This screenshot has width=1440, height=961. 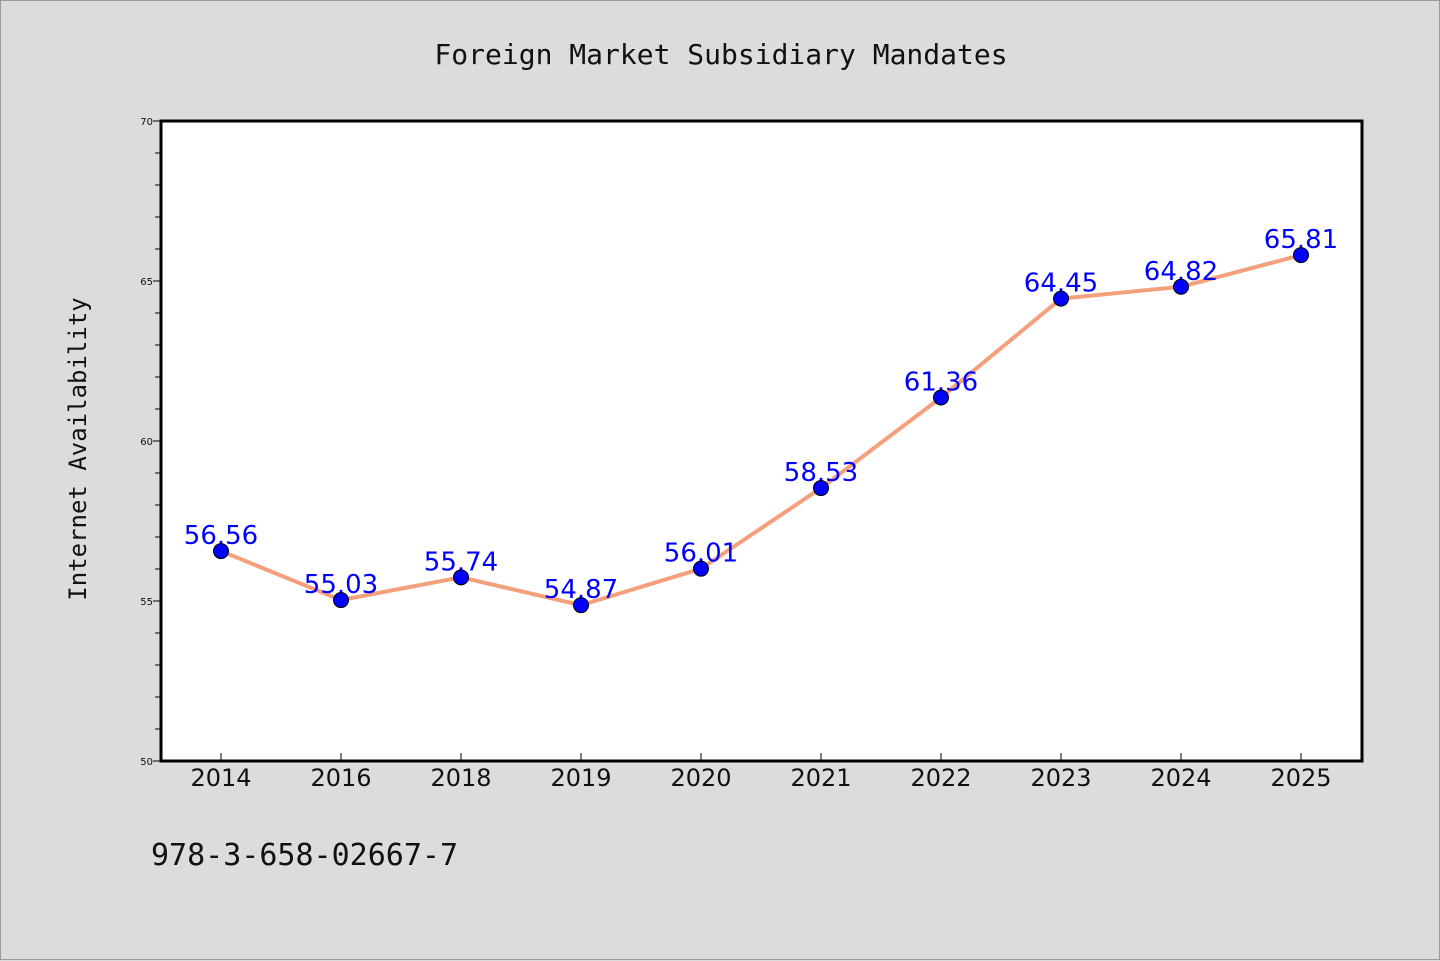 What do you see at coordinates (1300, 778) in the screenshot?
I see `x-tick-label: 2025` at bounding box center [1300, 778].